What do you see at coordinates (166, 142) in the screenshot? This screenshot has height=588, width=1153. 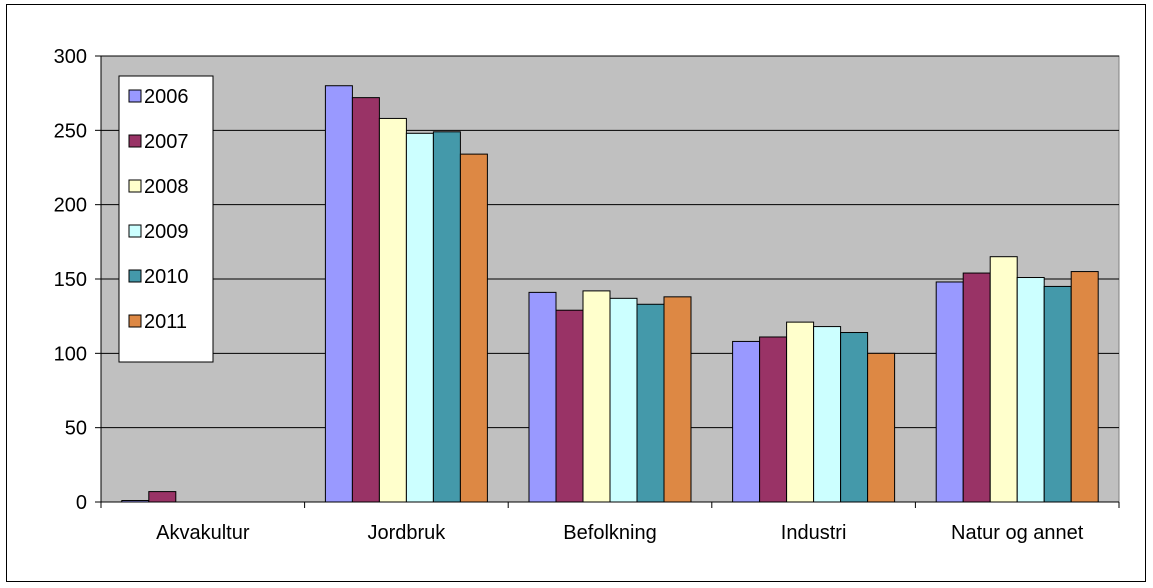 I see `legend-label: 2007` at bounding box center [166, 142].